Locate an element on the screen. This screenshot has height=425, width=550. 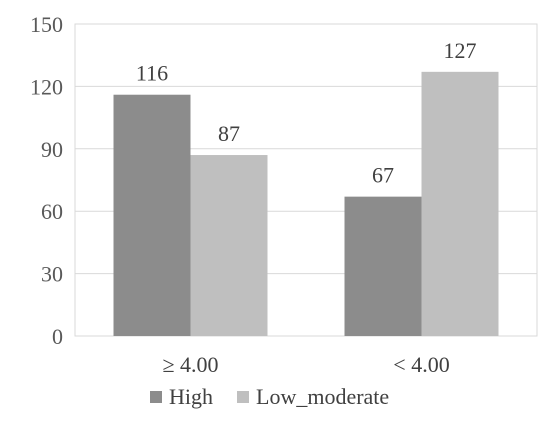
y-tick-label: 90 is located at coordinates (52, 149).